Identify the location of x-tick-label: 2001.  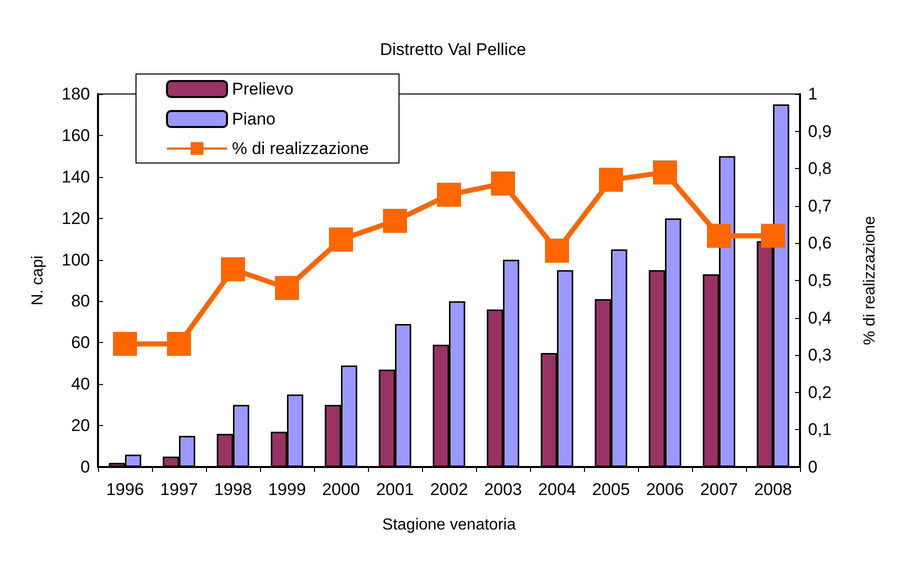
(395, 489).